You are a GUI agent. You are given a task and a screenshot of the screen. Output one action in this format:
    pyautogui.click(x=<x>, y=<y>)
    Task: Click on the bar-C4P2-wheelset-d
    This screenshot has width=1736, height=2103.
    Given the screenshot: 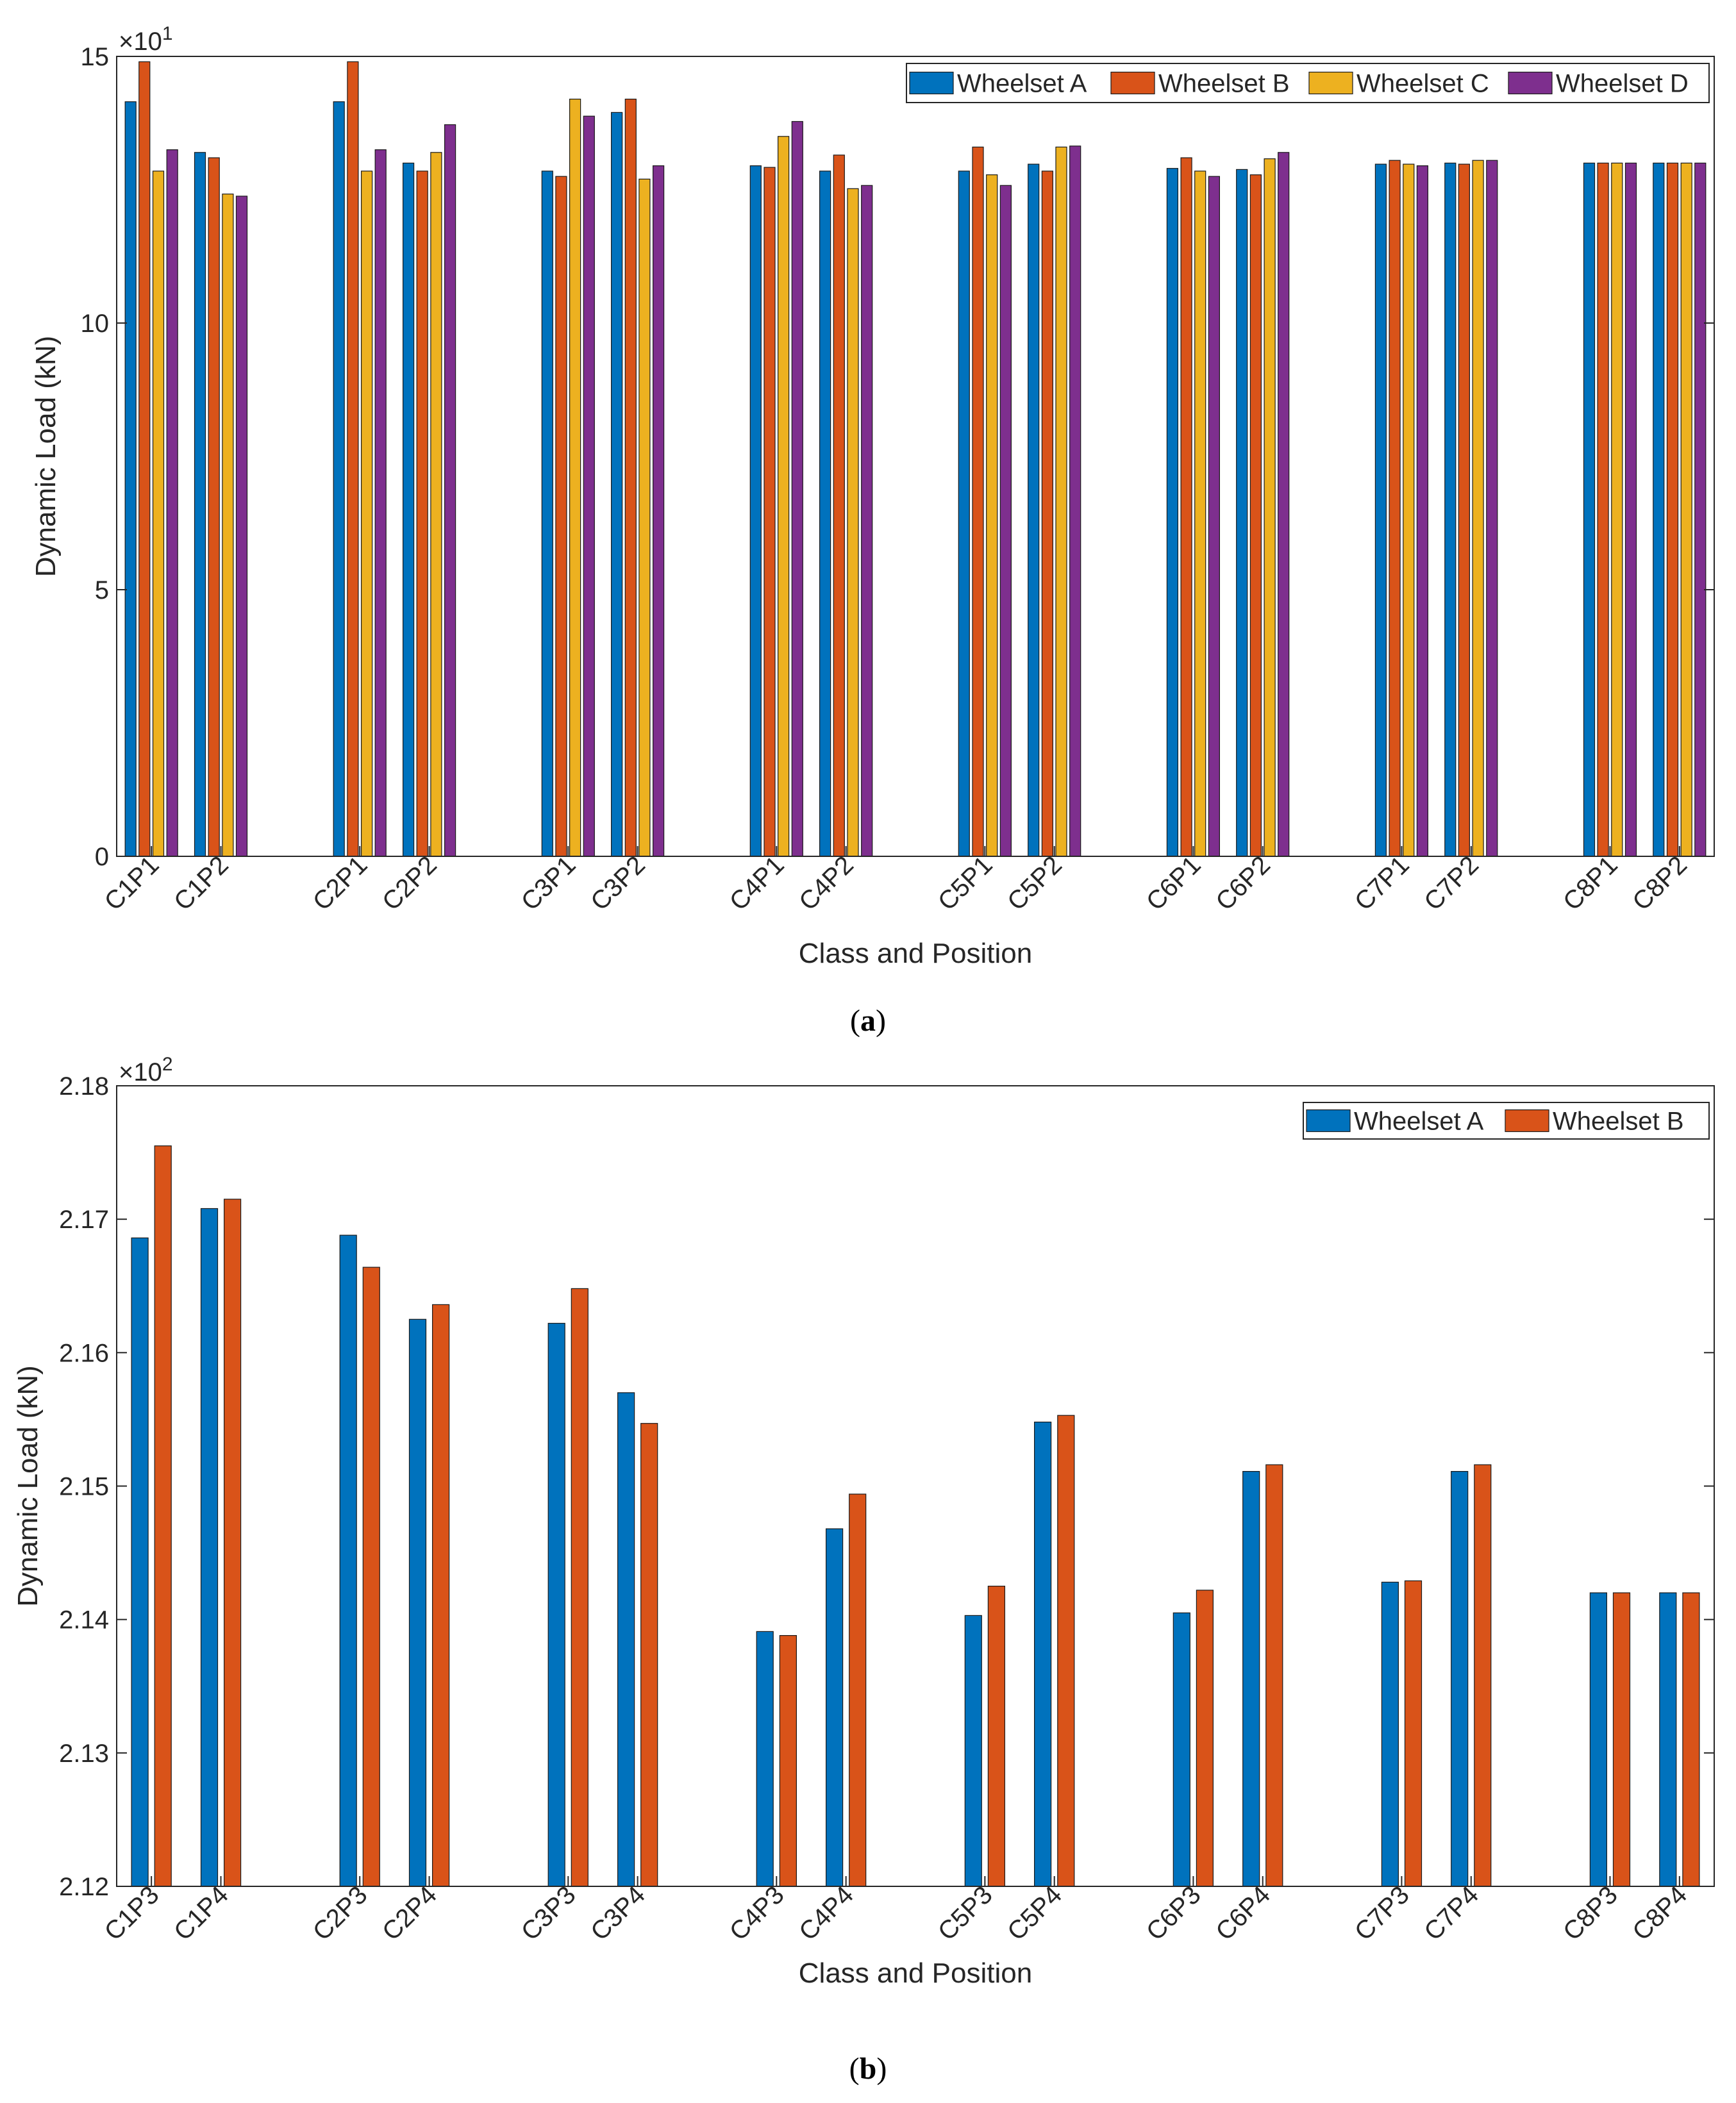 What is the action you would take?
    pyautogui.click(x=867, y=521)
    